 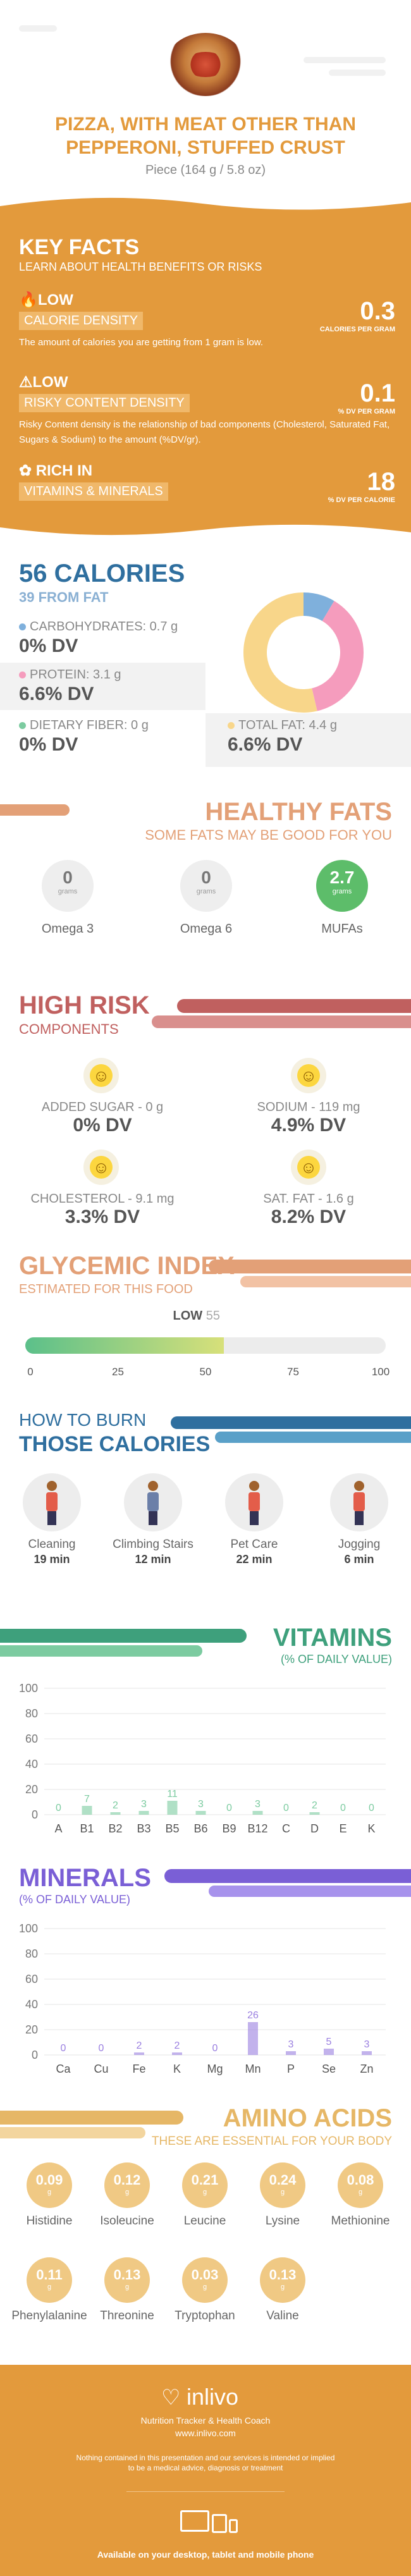 I want to click on mufa-value: 2.7, so click(x=342, y=877).